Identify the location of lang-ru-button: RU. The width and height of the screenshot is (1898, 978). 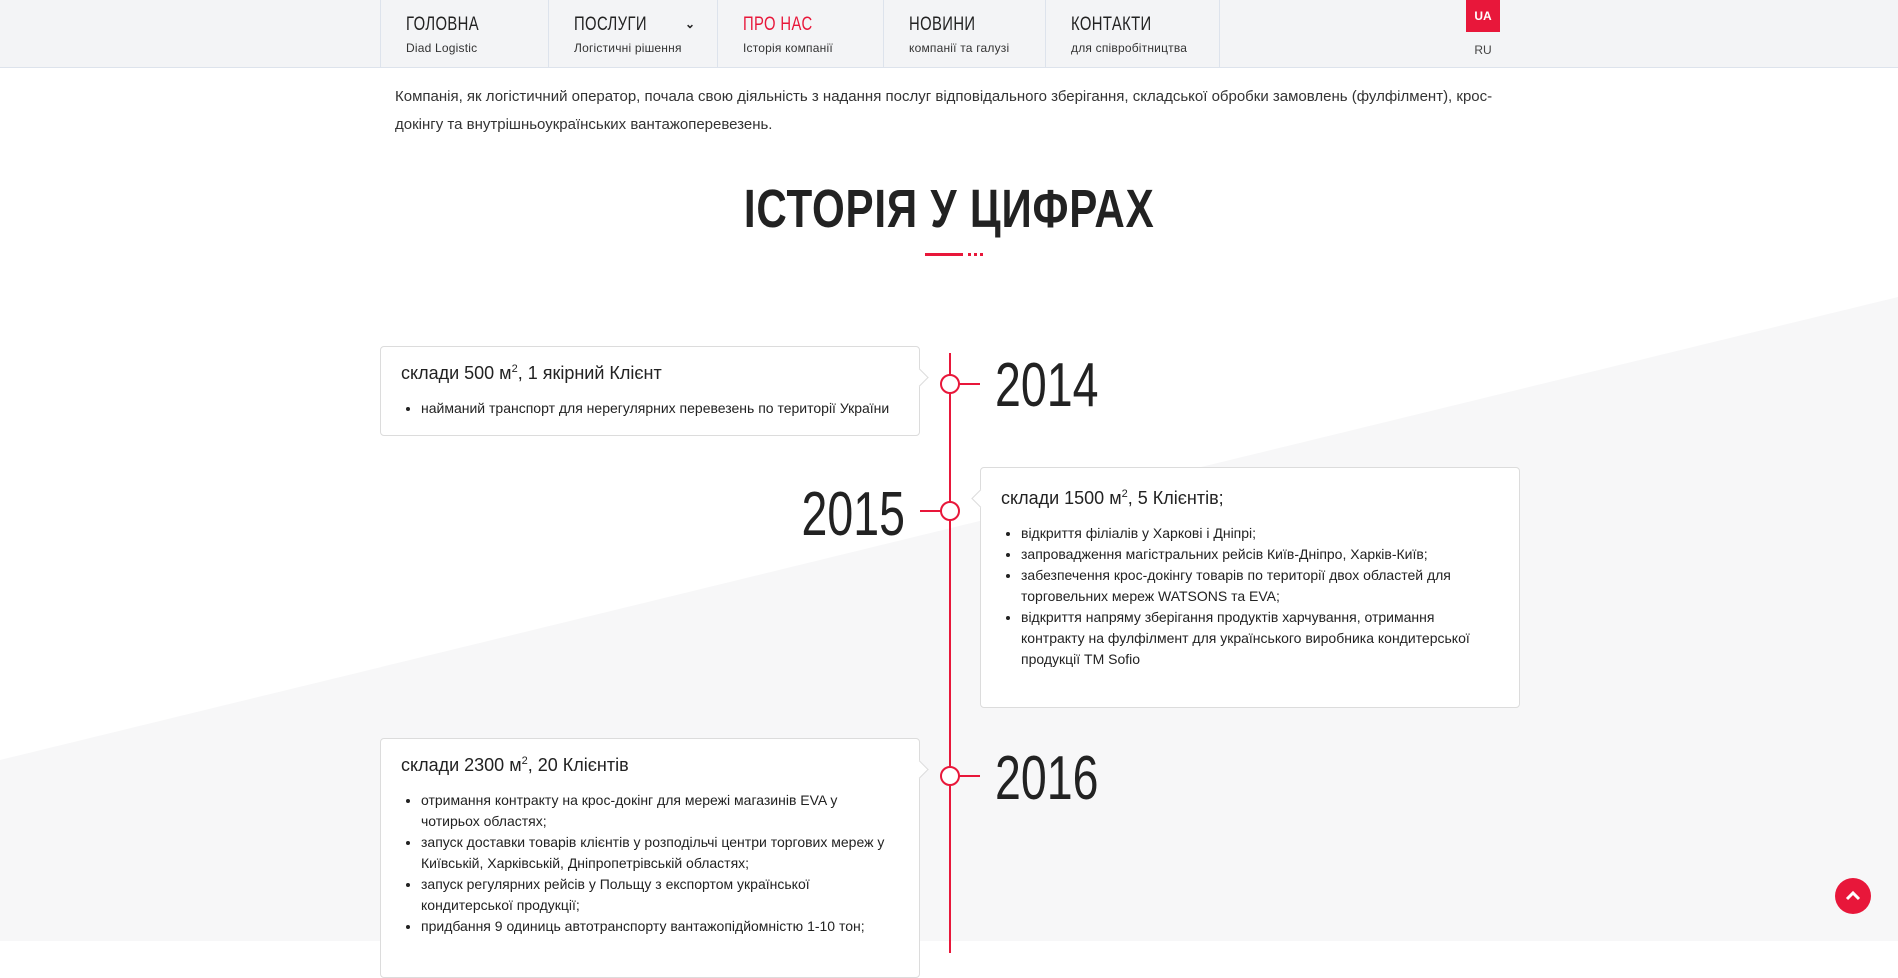
(1483, 50).